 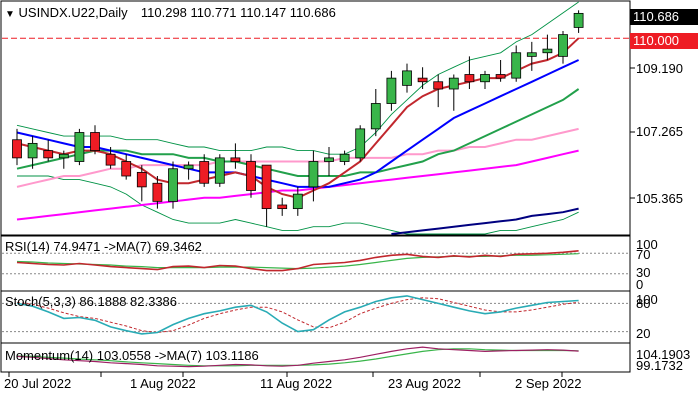 I want to click on rsi-line, so click(x=297, y=261).